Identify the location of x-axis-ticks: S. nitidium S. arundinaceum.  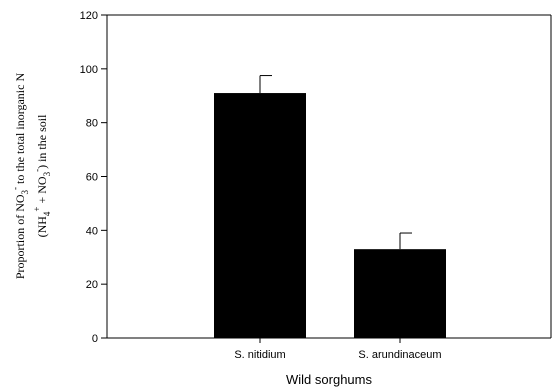
(338, 349).